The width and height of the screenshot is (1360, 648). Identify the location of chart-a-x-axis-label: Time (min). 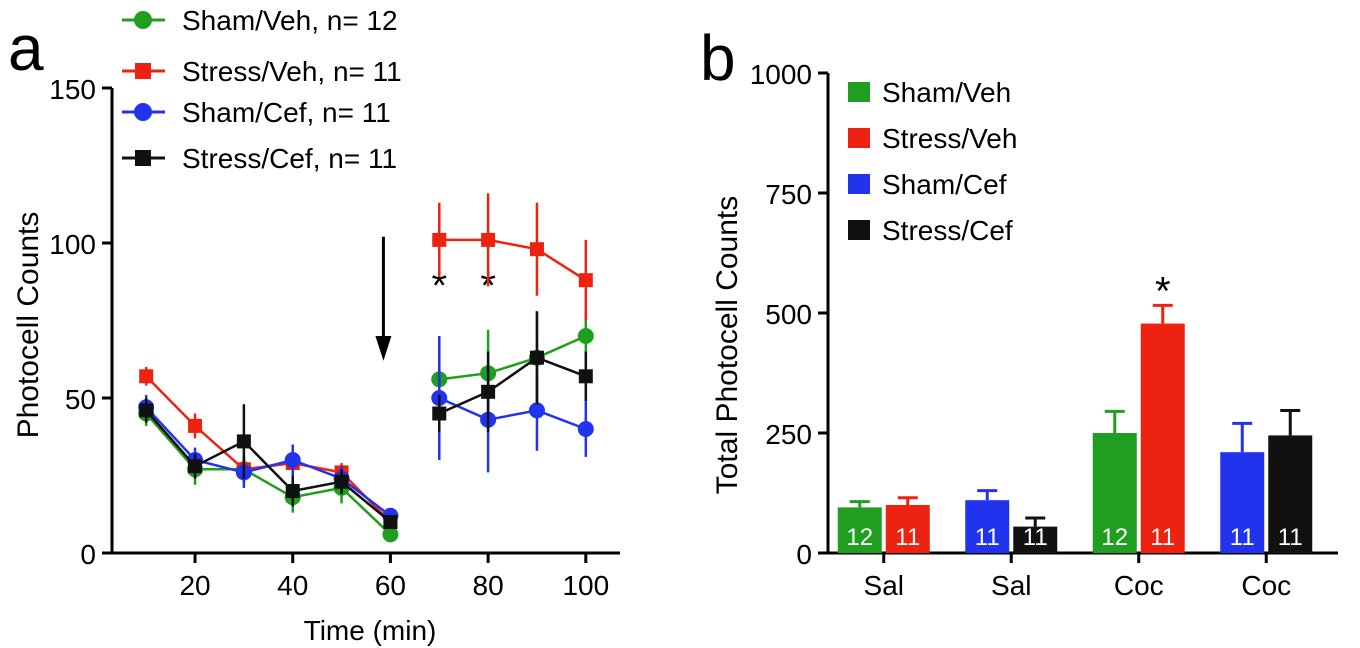
(370, 630).